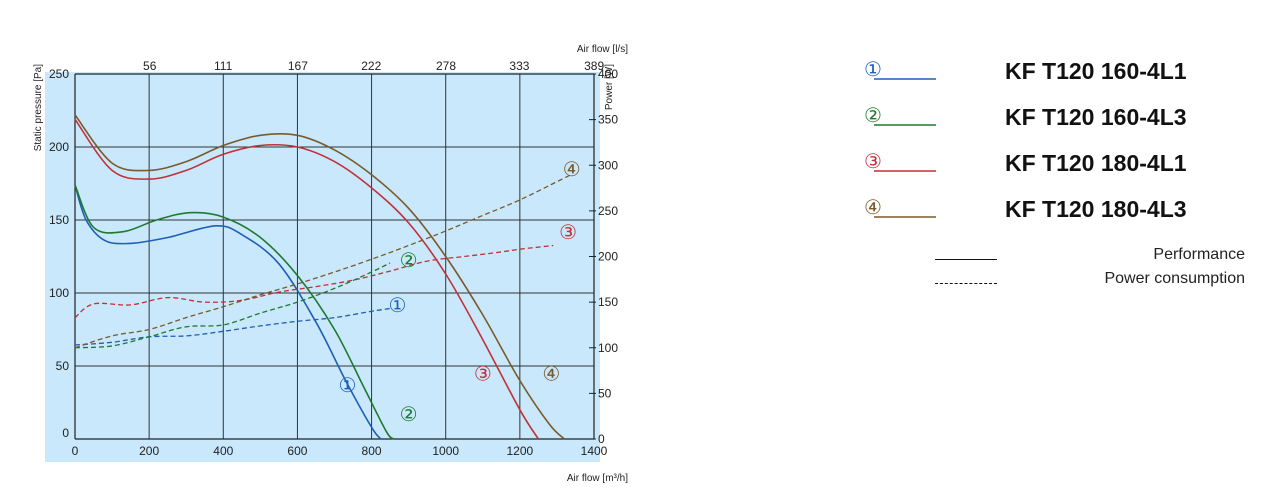 This screenshot has width=1280, height=495. Describe the element at coordinates (1096, 71) in the screenshot. I see `legend-label: KF T120 160-4L1` at that location.